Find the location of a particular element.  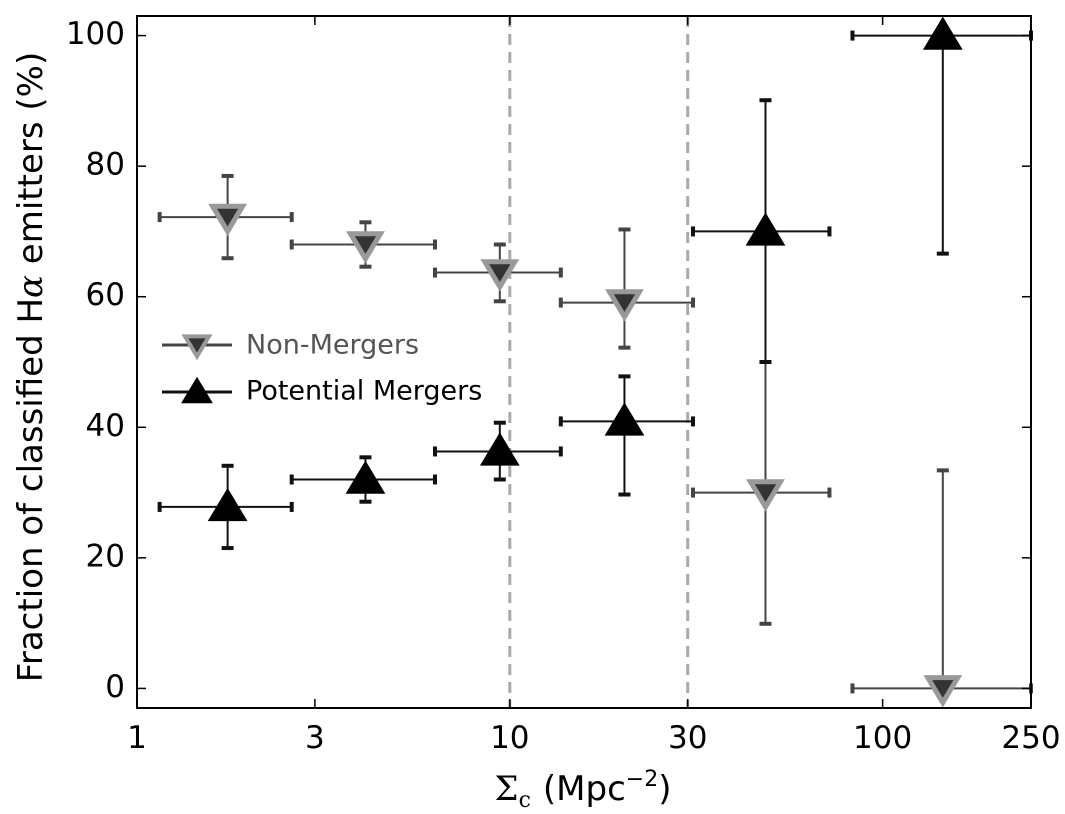

x-axis-title-exponent: −2 is located at coordinates (642, 779).